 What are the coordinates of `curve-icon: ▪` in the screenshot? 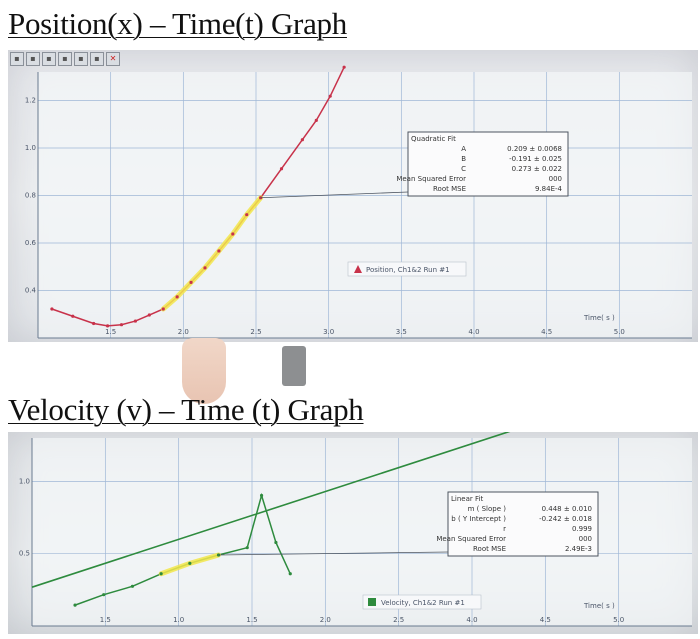 It's located at (65, 59).